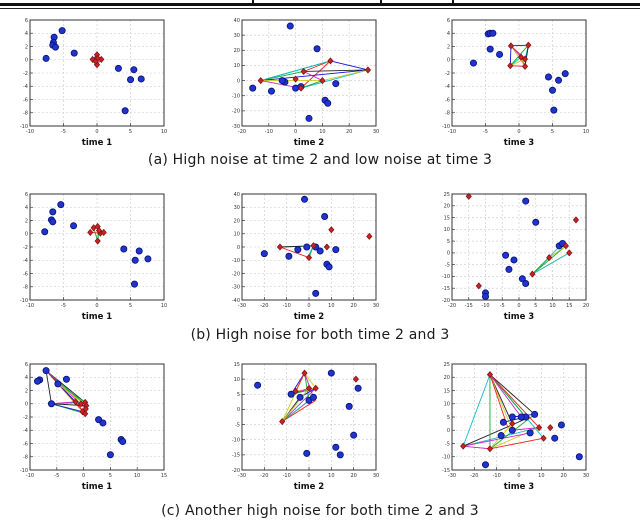 Image resolution: width=640 pixels, height=530 pixels. What do you see at coordinates (447, 195) in the screenshot?
I see `svg-text: 25` at bounding box center [447, 195].